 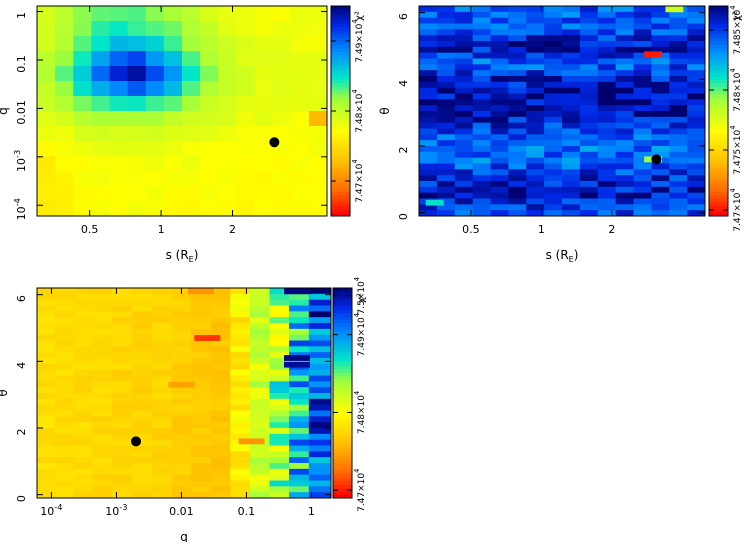 I want to click on y-axis-label: θ, so click(x=385, y=110).